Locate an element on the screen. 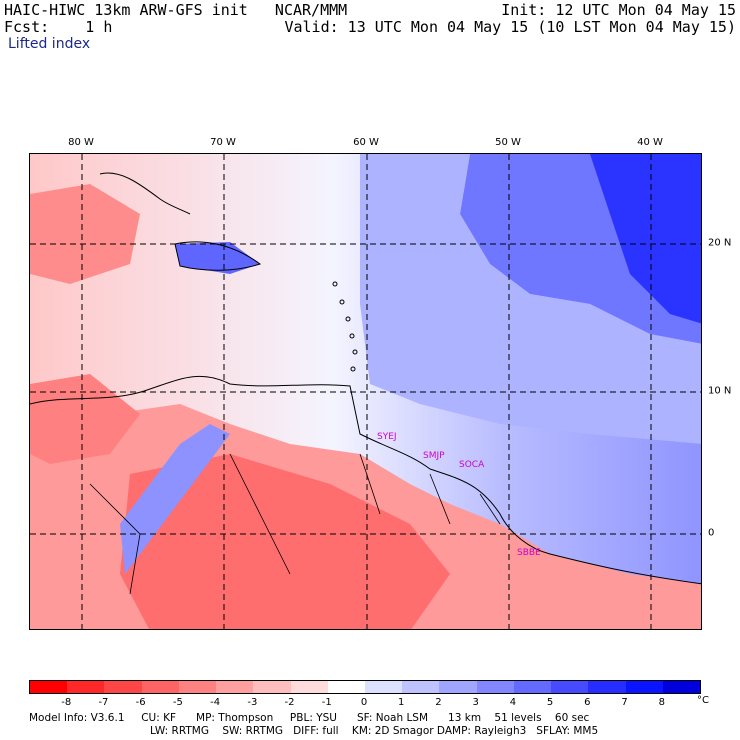 This screenshot has width=740, height=740. lat-label-10n: 10 N is located at coordinates (720, 391).